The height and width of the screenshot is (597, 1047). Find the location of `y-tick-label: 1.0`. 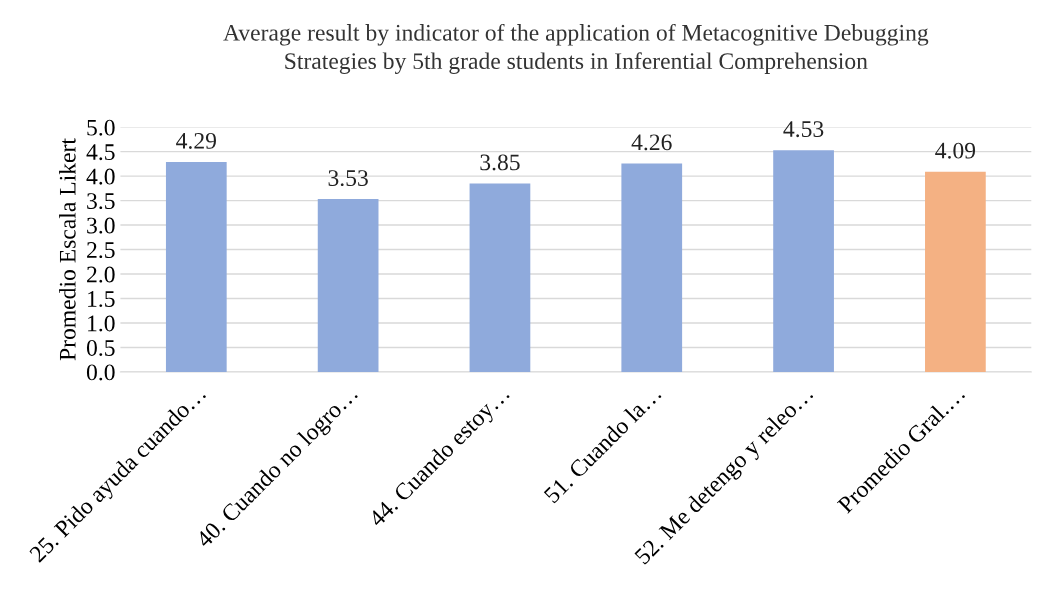

y-tick-label: 1.0 is located at coordinates (101, 323).